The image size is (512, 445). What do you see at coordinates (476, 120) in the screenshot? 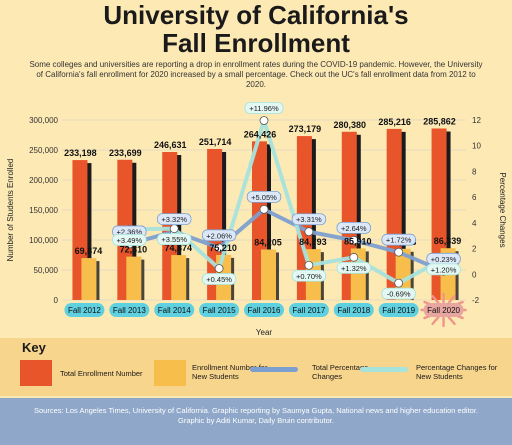
I see `y2-tick-label: 12` at bounding box center [476, 120].